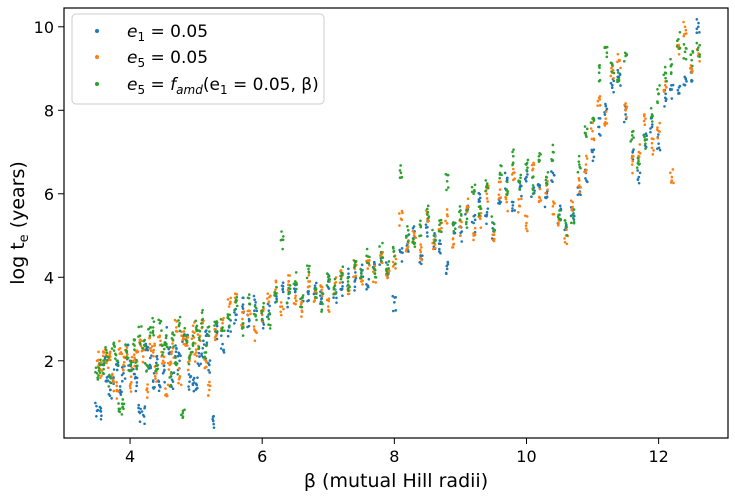  What do you see at coordinates (167, 33) in the screenshot?
I see `legend-label-1: e1 = 0.05` at bounding box center [167, 33].